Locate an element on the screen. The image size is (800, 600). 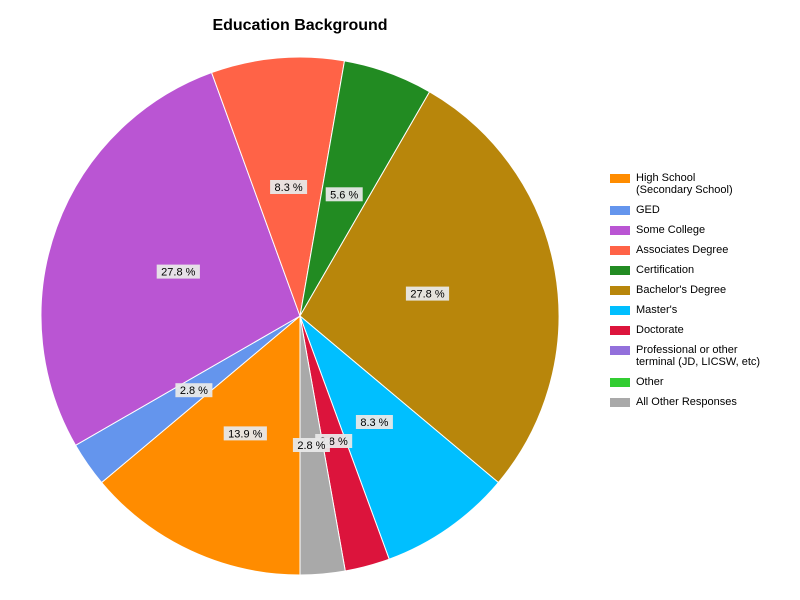
legend-label: Master's is located at coordinates (657, 310).